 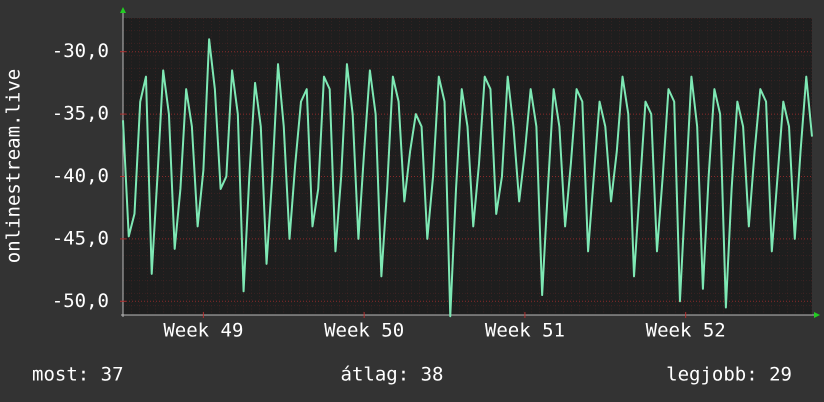 What do you see at coordinates (80, 51) in the screenshot?
I see `y-tick-label: -30,0` at bounding box center [80, 51].